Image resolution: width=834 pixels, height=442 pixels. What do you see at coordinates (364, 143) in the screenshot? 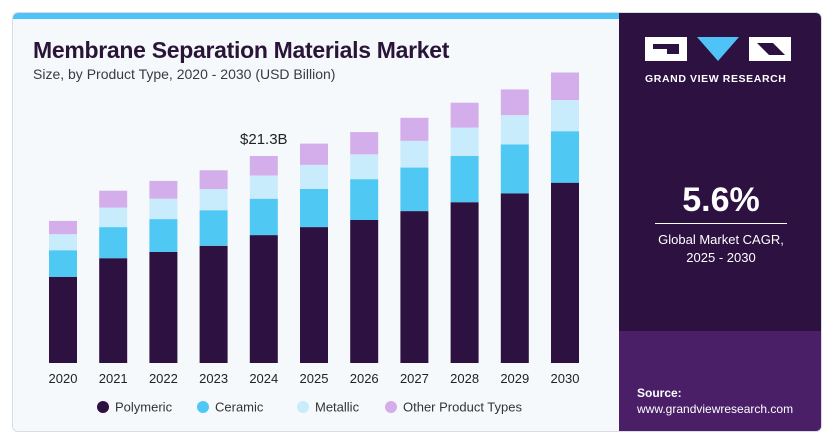
I see `bar-segment-other-product-types-2026` at bounding box center [364, 143].